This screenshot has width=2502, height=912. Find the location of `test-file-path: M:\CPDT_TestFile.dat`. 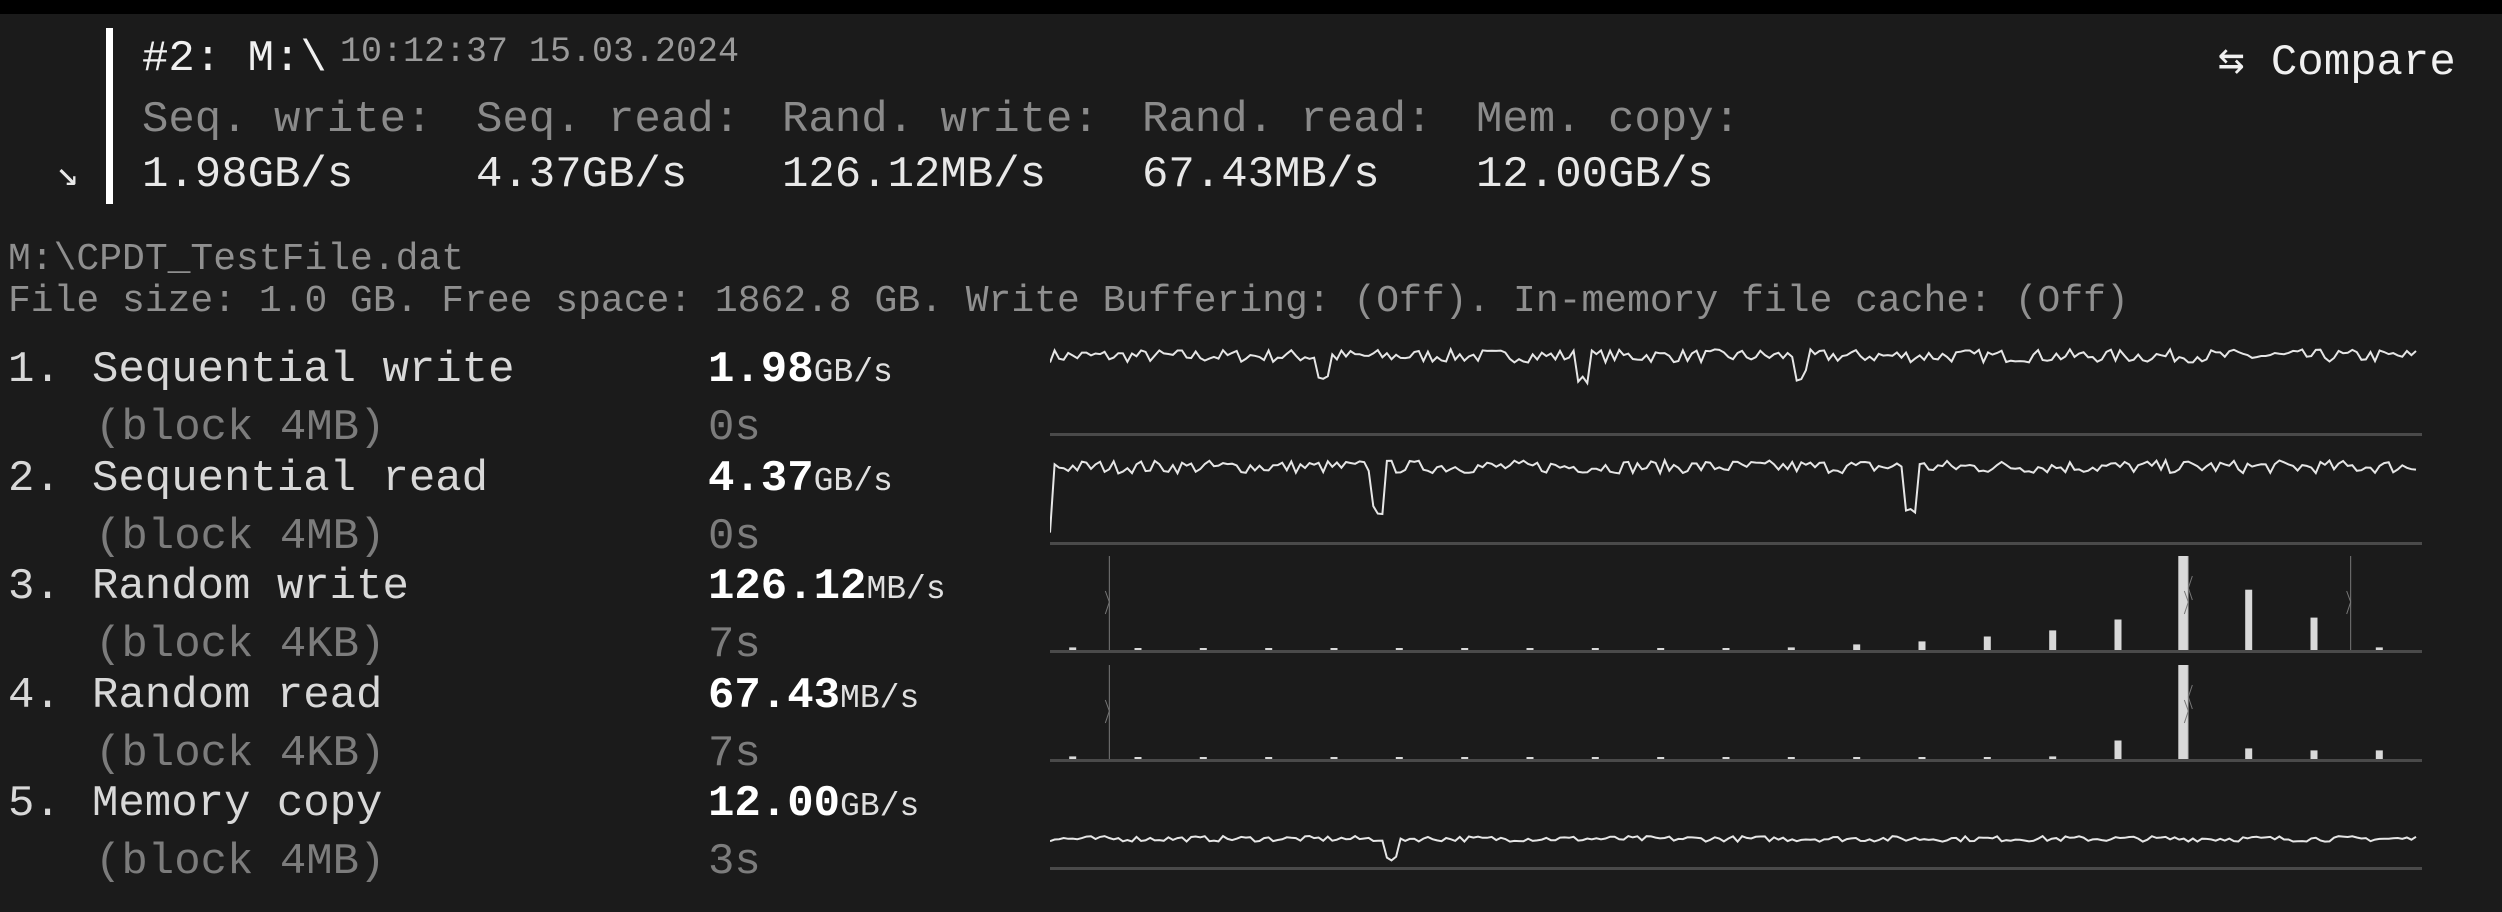

test-file-path: M:\CPDT_TestFile.dat is located at coordinates (236, 259).